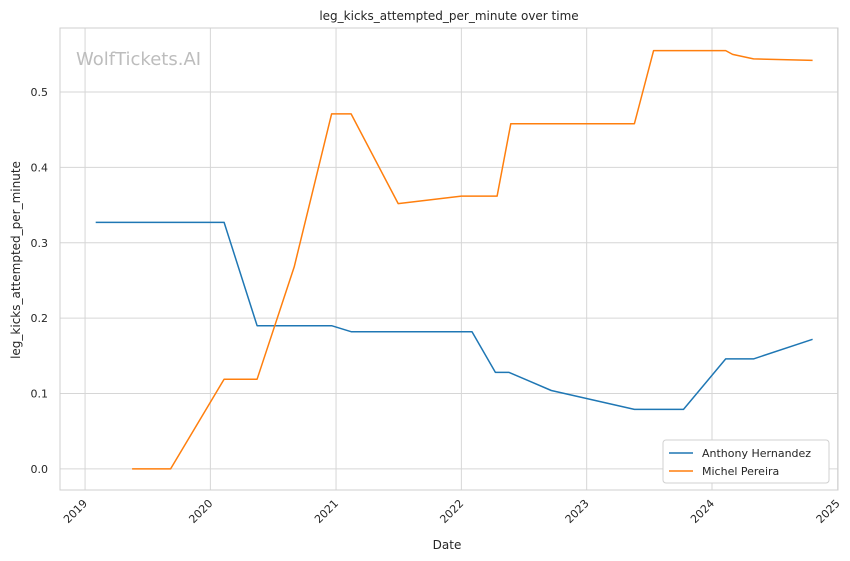  What do you see at coordinates (40, 318) in the screenshot?
I see `y-tick-label-0.2: 0.2` at bounding box center [40, 318].